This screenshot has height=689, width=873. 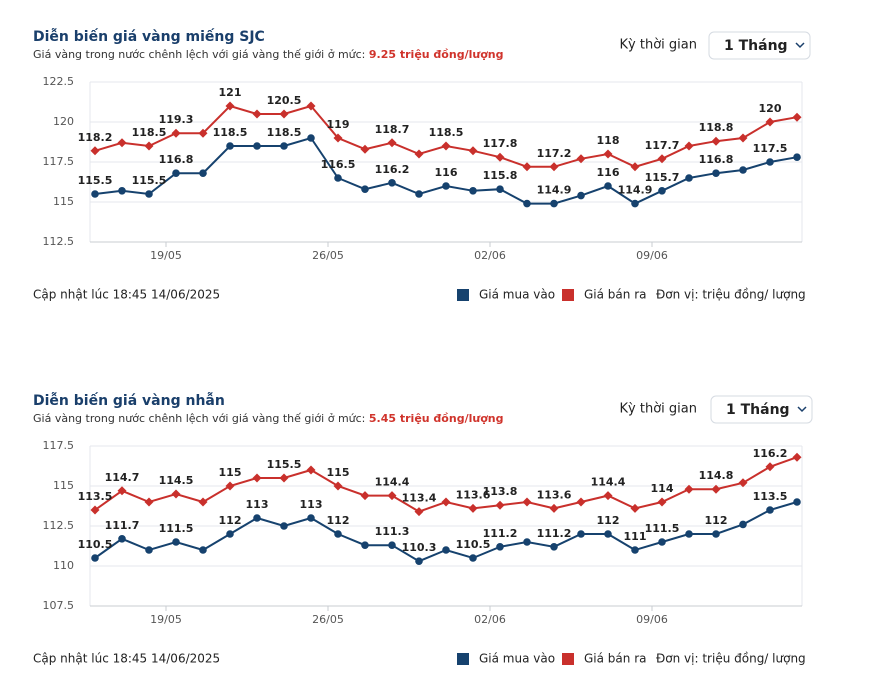 What do you see at coordinates (63, 121) in the screenshot?
I see `y-tick-label: 120` at bounding box center [63, 121].